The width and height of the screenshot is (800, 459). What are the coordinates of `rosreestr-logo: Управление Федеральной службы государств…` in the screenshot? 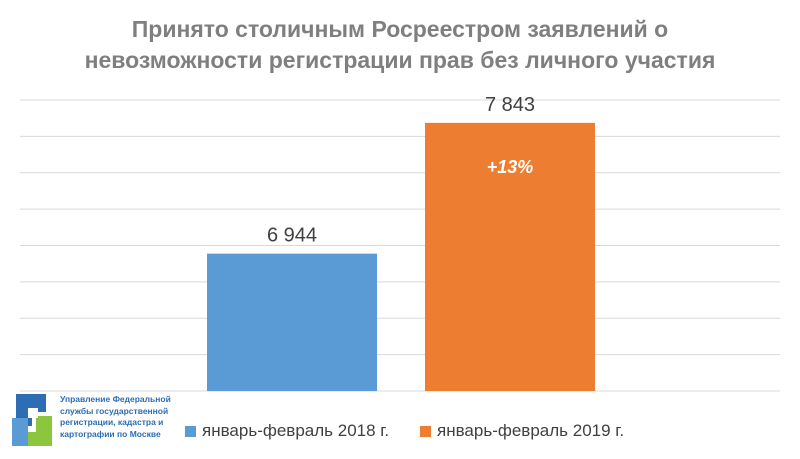 It's located at (93, 420).